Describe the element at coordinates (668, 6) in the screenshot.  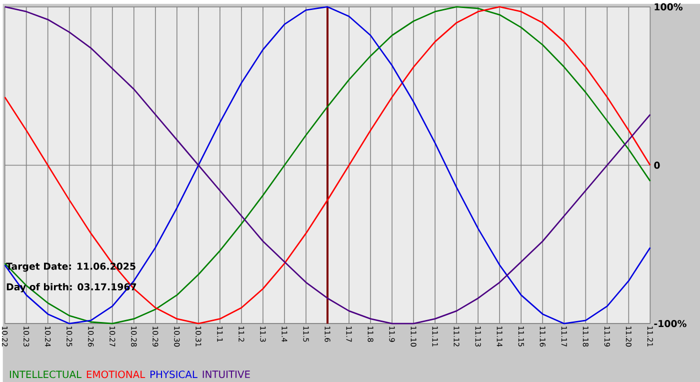
I see `y-tick-label: 100%` at that location.